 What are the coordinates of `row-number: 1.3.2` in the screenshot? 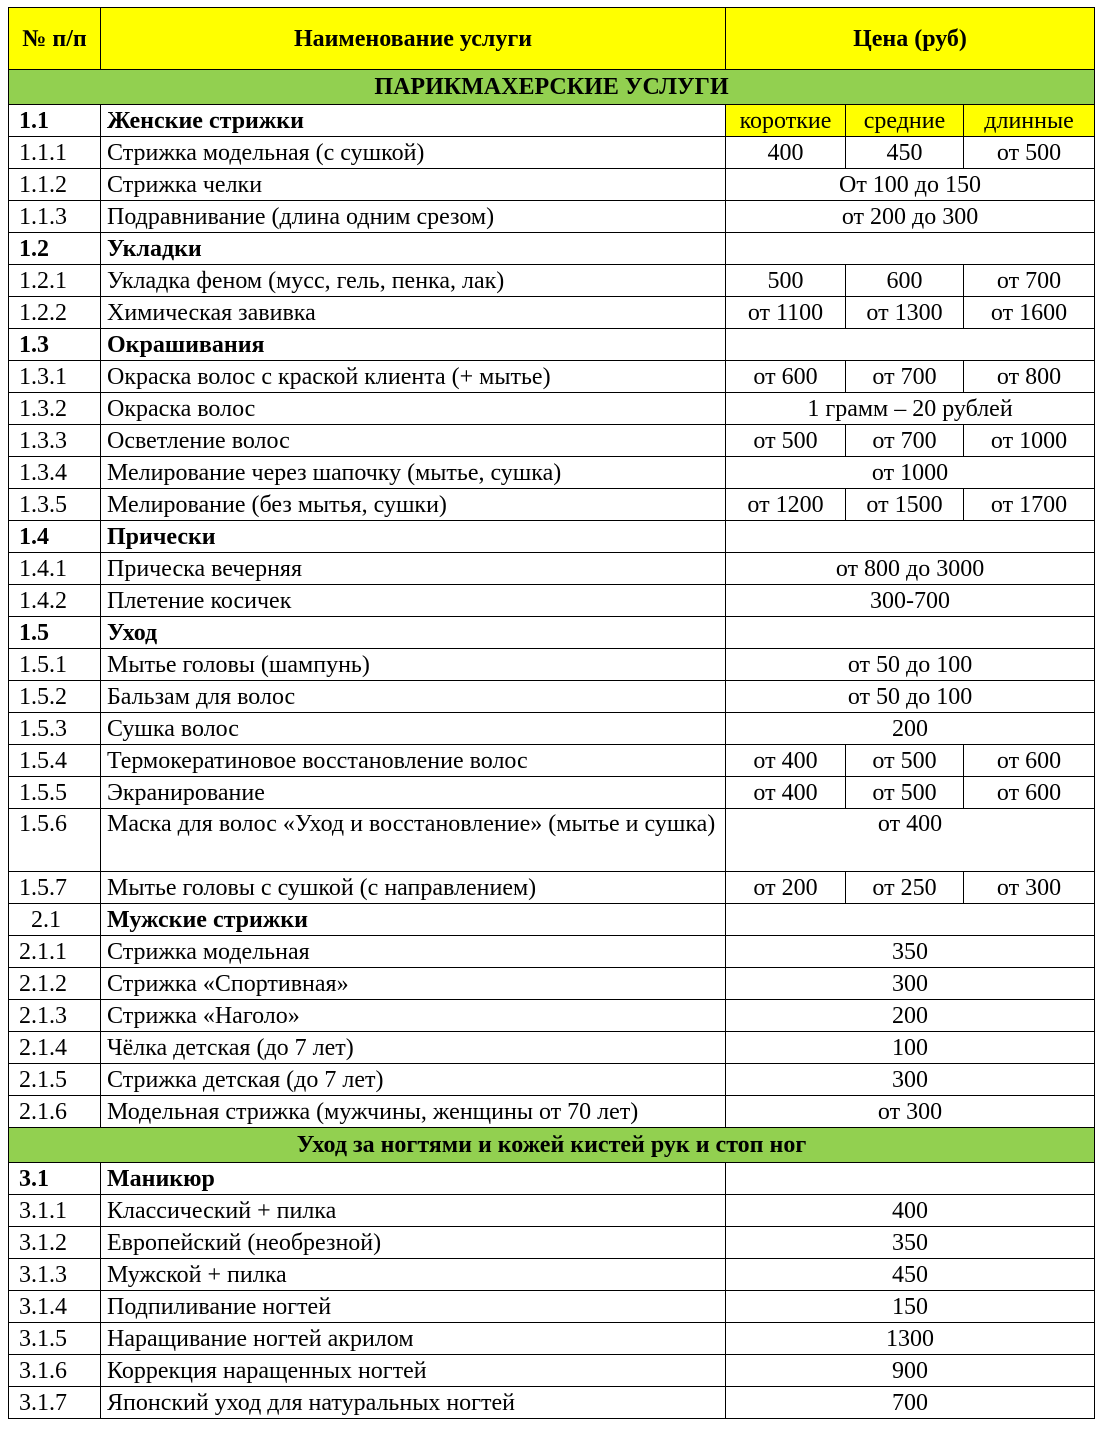 It's located at (54, 408).